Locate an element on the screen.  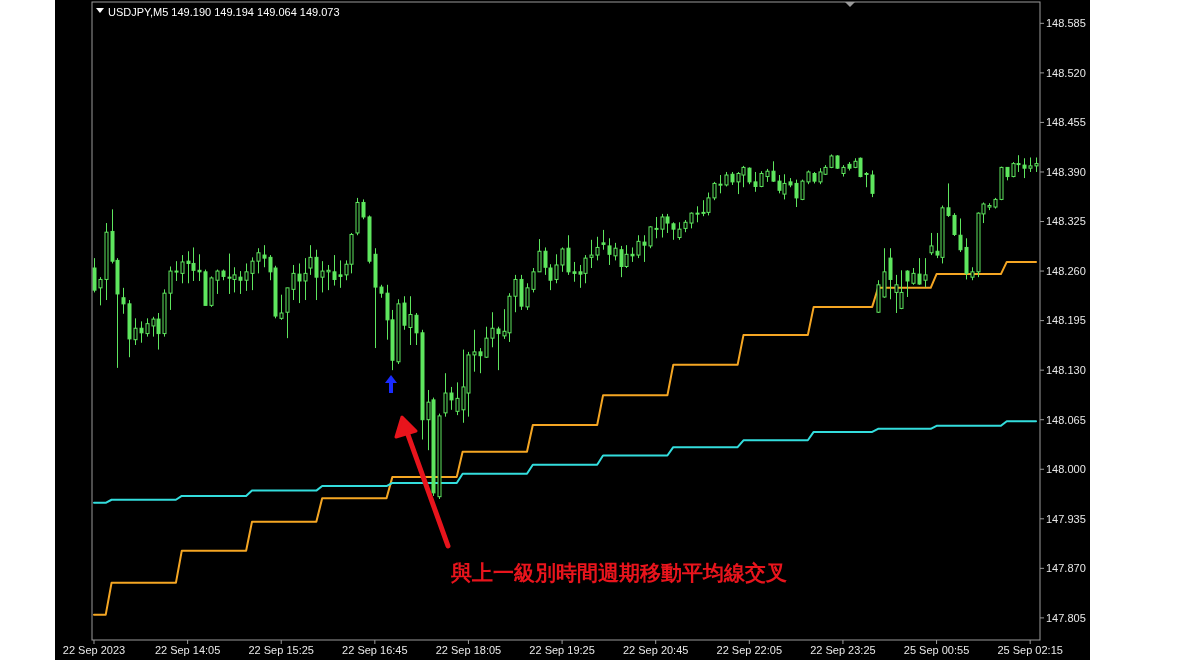
y-tick-label: 148.455 is located at coordinates (1066, 122).